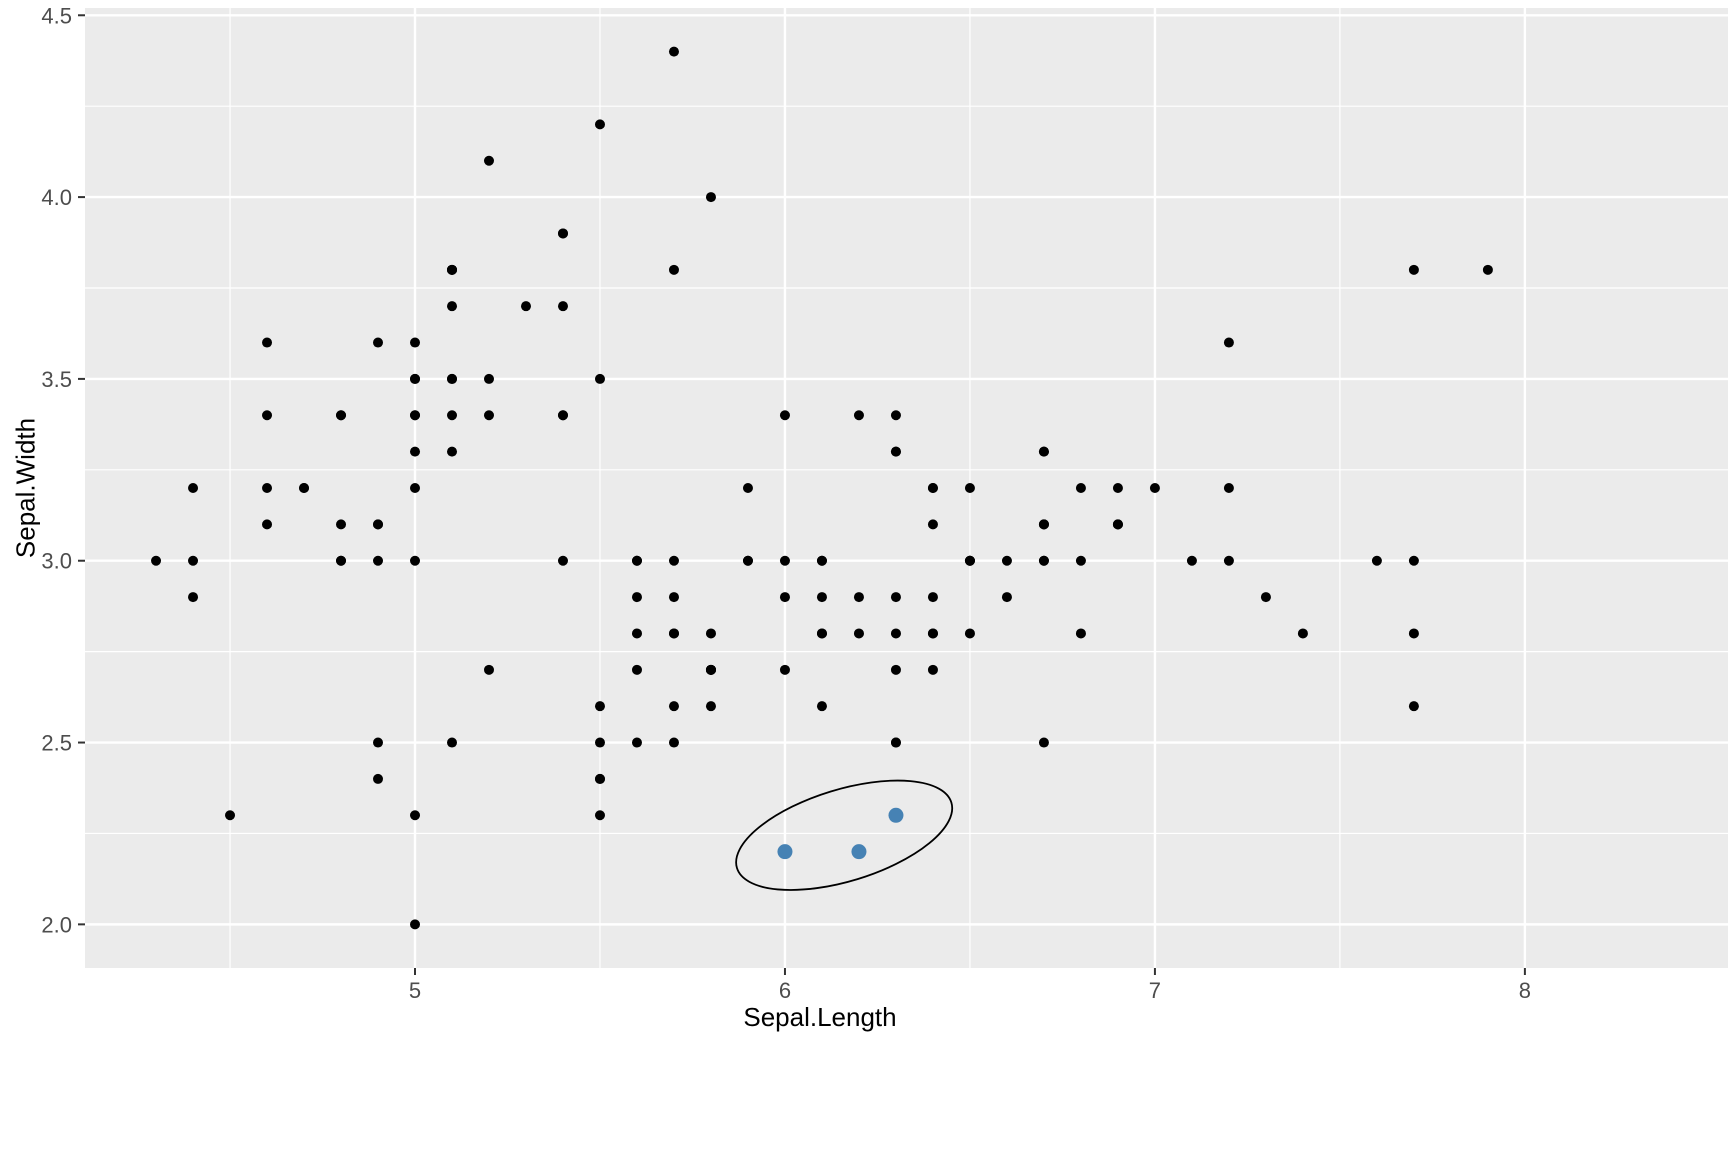 This screenshot has width=1728, height=1152. What do you see at coordinates (415, 990) in the screenshot?
I see `x-tick-label: 5` at bounding box center [415, 990].